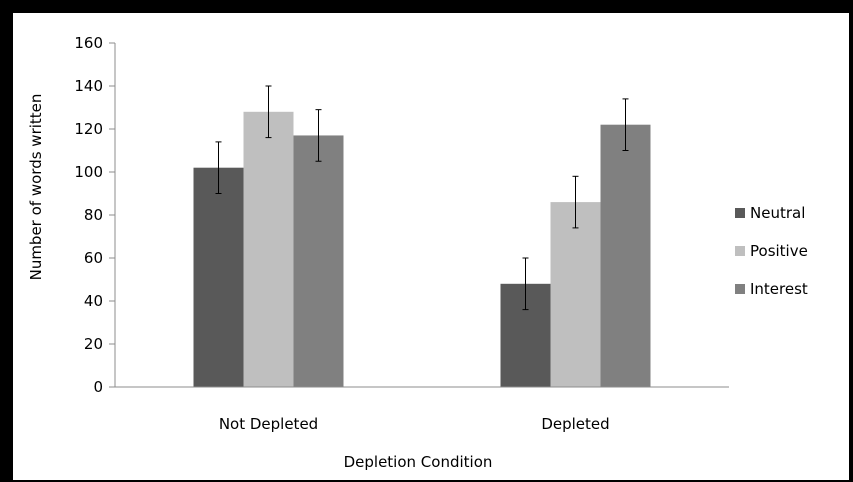 The width and height of the screenshot is (853, 482). I want to click on x-axis-title: Depletion Condition, so click(418, 462).